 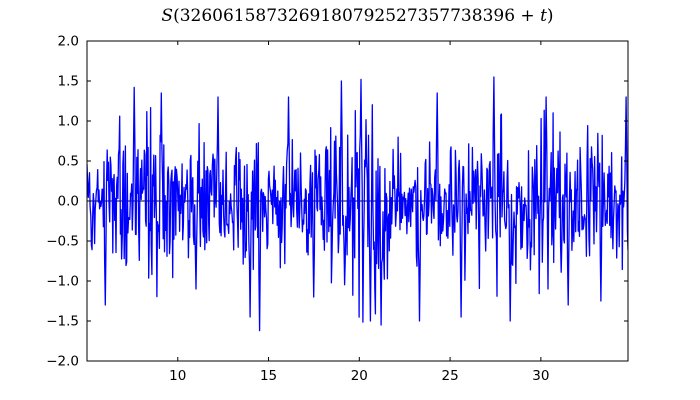 I want to click on x-tick-label: 30, so click(x=540, y=376).